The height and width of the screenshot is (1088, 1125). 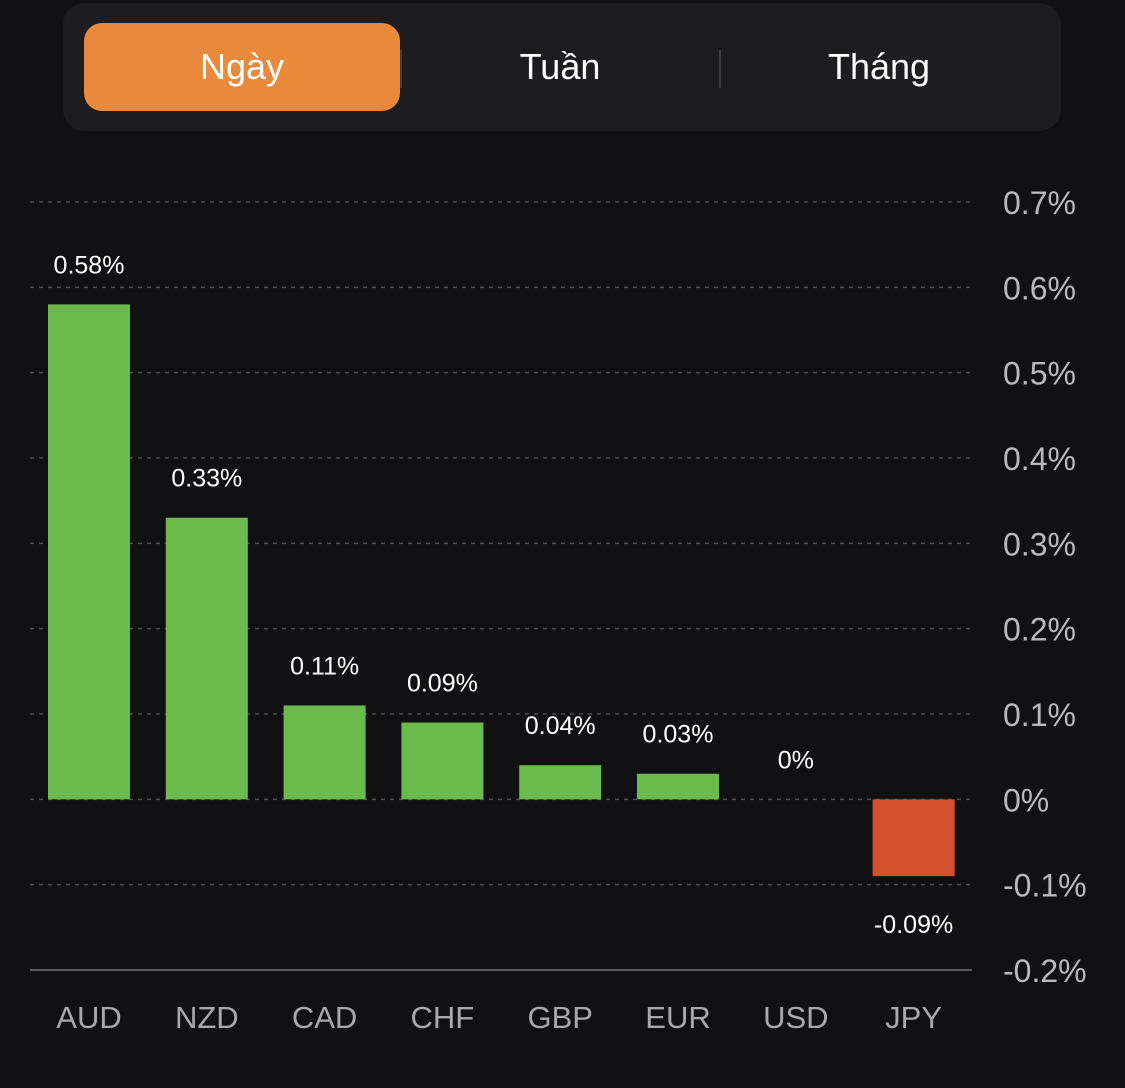 What do you see at coordinates (88, 1017) in the screenshot?
I see `category-label: AUD` at bounding box center [88, 1017].